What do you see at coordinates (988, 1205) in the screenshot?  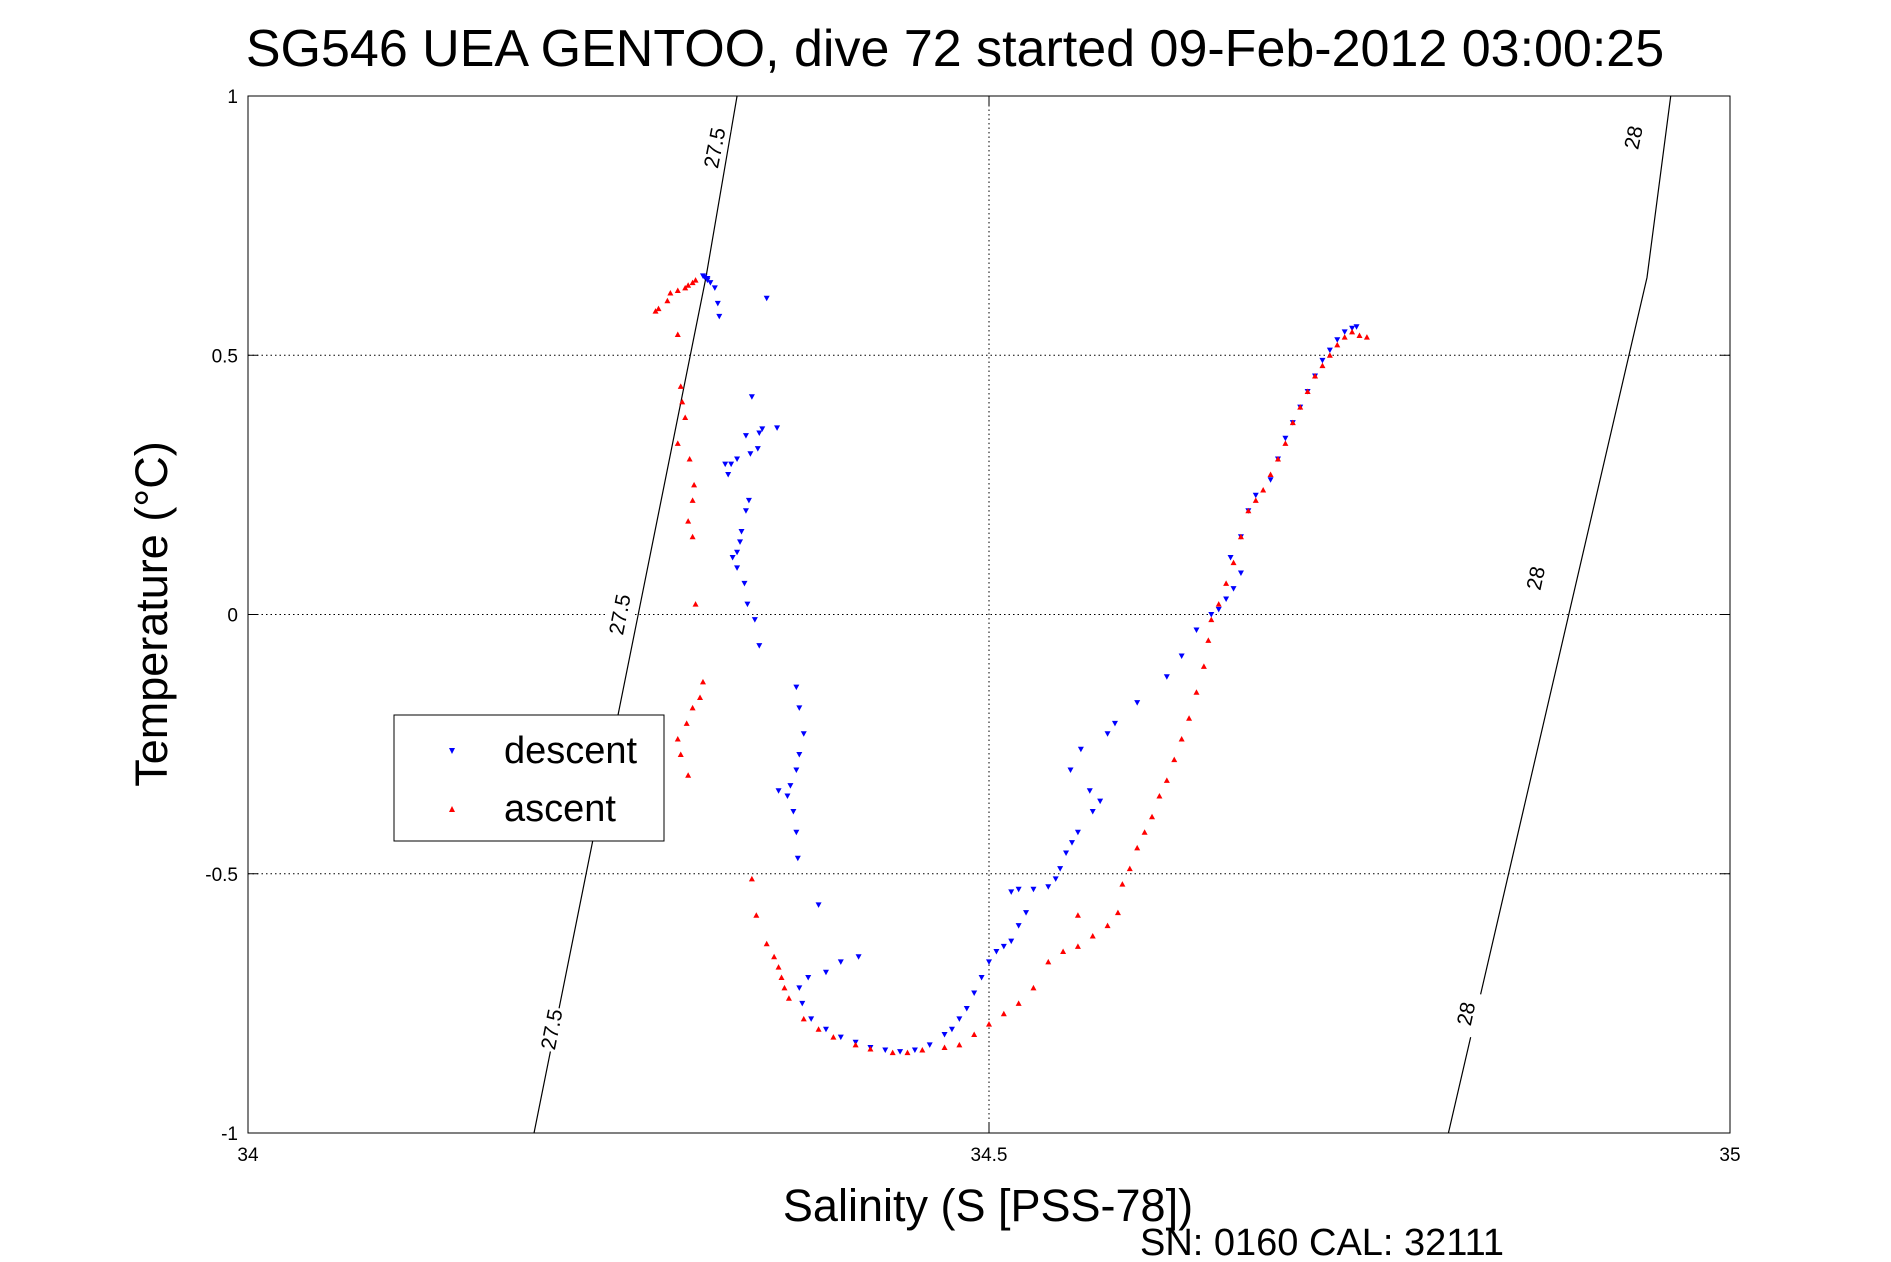 I see `x-axis-label: Salinity (S [PSS-78])` at bounding box center [988, 1205].